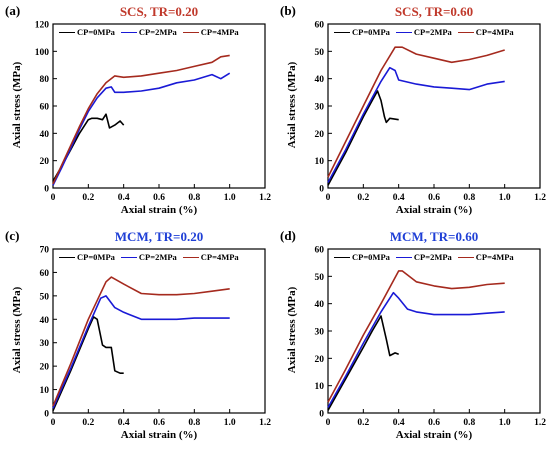 The width and height of the screenshot is (550, 450). I want to click on y-tick-label: 80, so click(45, 80).